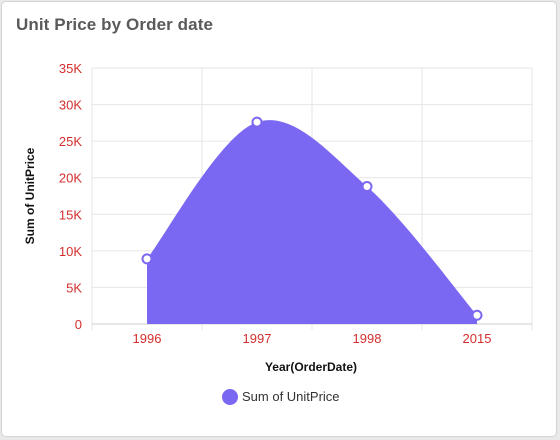 The width and height of the screenshot is (560, 440). Describe the element at coordinates (311, 367) in the screenshot. I see `x-axis-title: Year(OrderDate)` at that location.